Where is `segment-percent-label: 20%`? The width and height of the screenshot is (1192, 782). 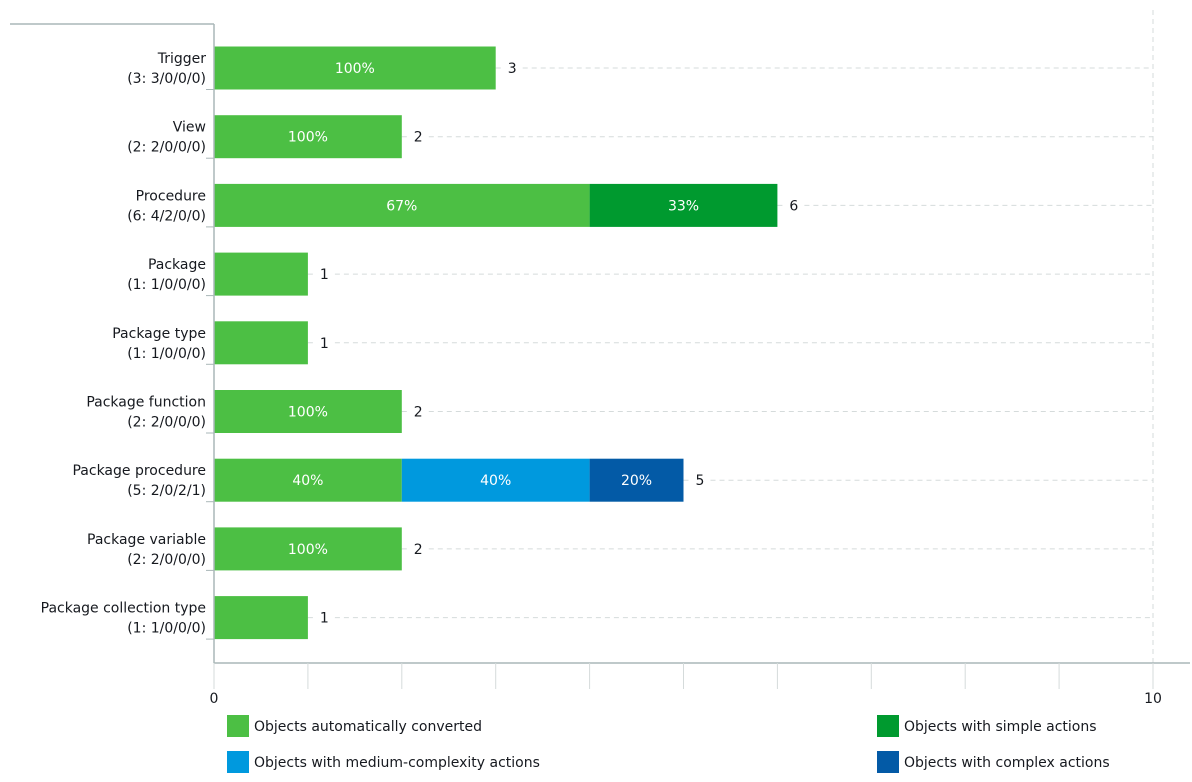 segment-percent-label: 20% is located at coordinates (636, 481).